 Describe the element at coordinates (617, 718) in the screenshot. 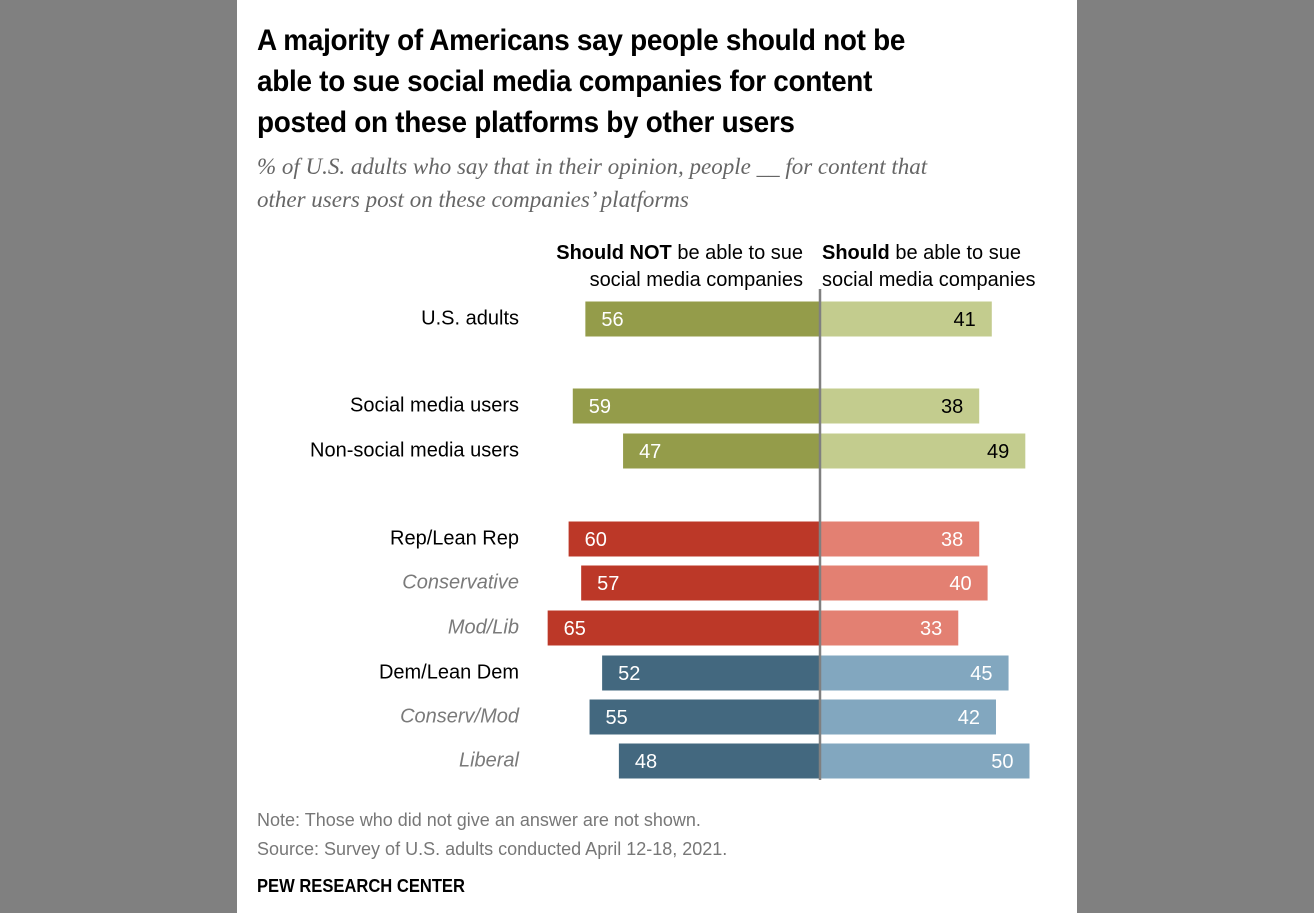

I see `data-label-should-not: 55` at that location.